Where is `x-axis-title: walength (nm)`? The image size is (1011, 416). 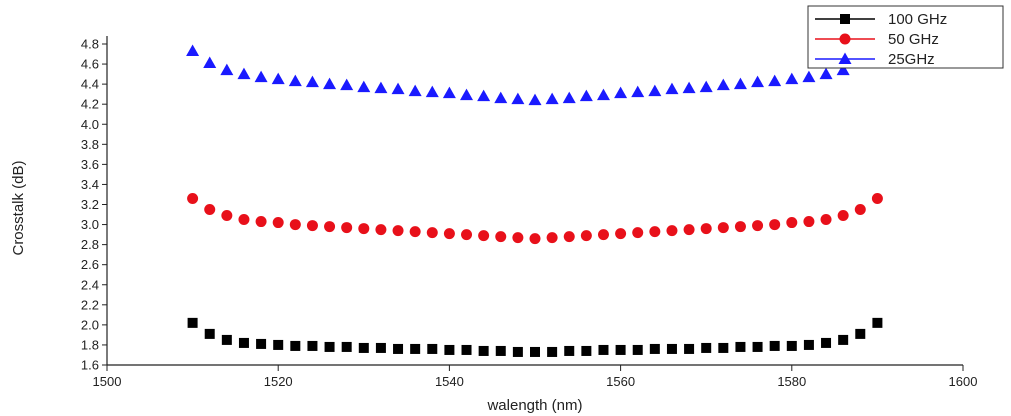
x-axis-title: walength (nm) is located at coordinates (534, 405).